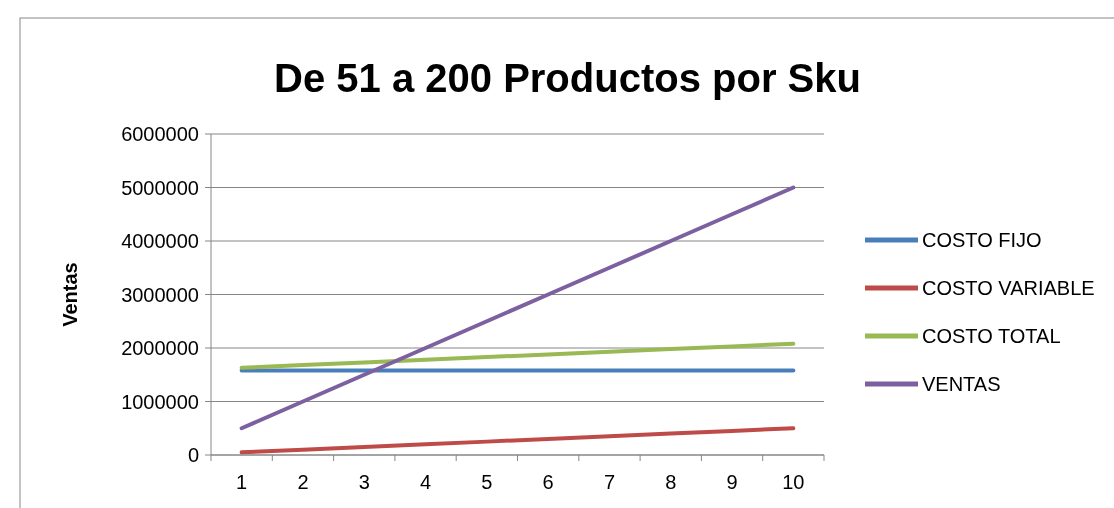 Image resolution: width=1114 pixels, height=508 pixels. Describe the element at coordinates (793, 482) in the screenshot. I see `x-tick-label: 10` at that location.